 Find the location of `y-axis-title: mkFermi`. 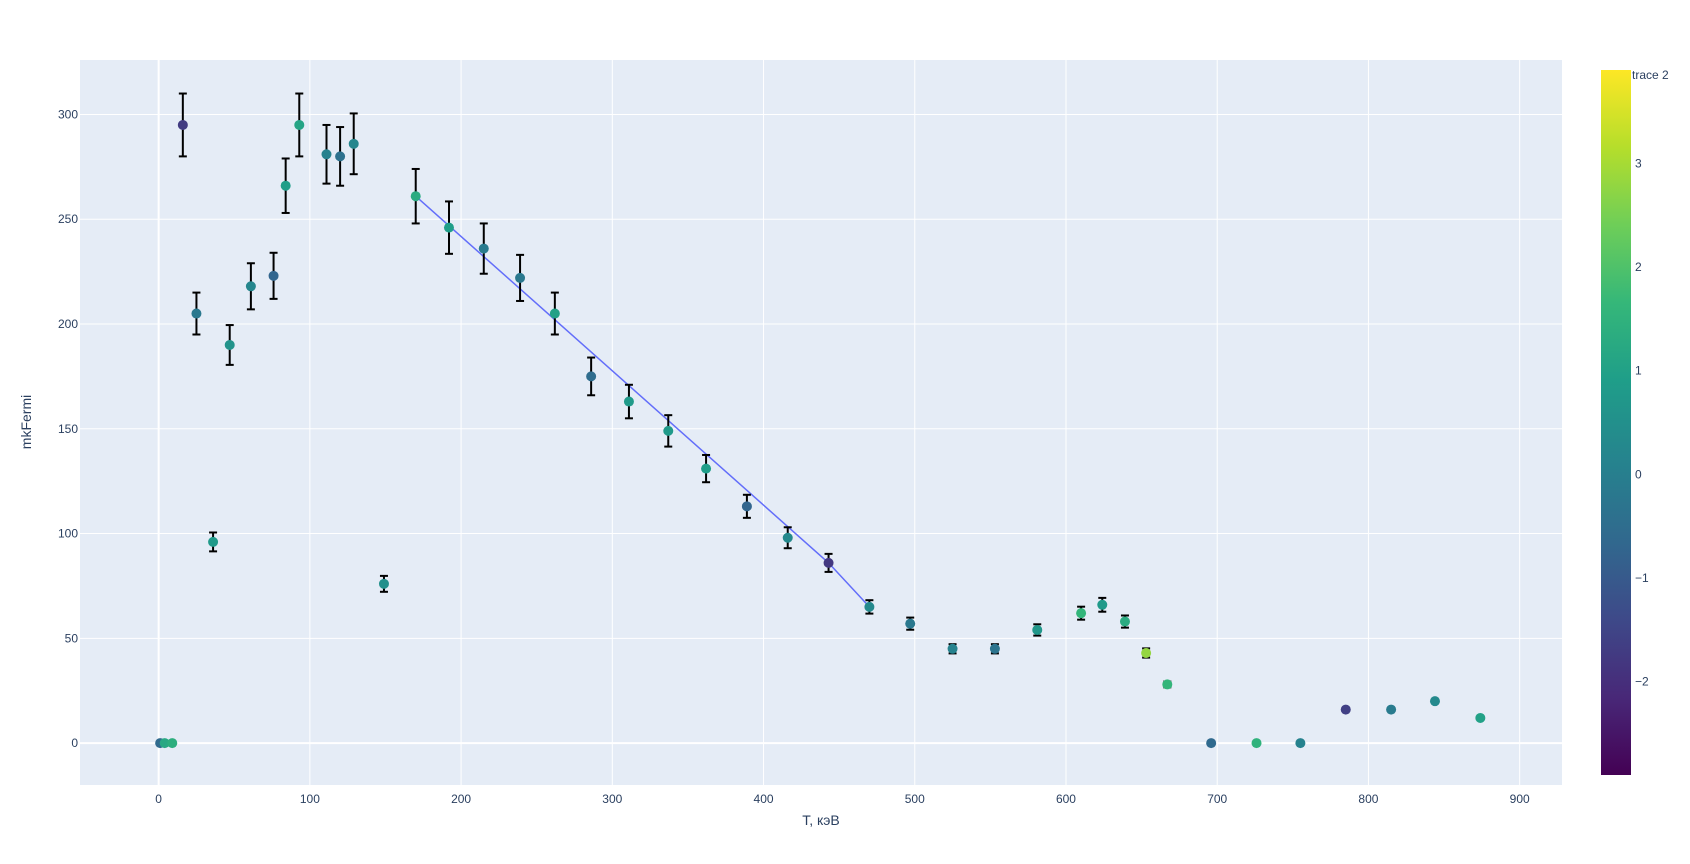

y-axis-title: mkFermi is located at coordinates (26, 422).